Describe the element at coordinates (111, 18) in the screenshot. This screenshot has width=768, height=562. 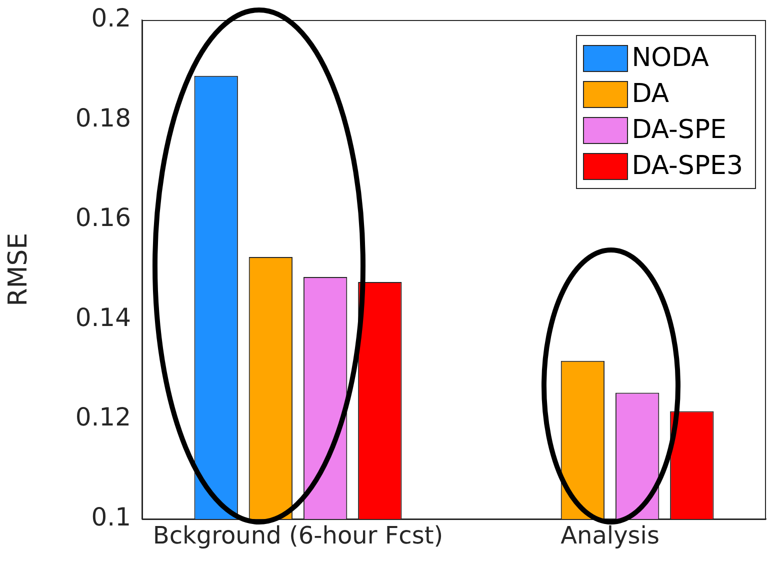
I see `y-tick-label: 0.2` at that location.